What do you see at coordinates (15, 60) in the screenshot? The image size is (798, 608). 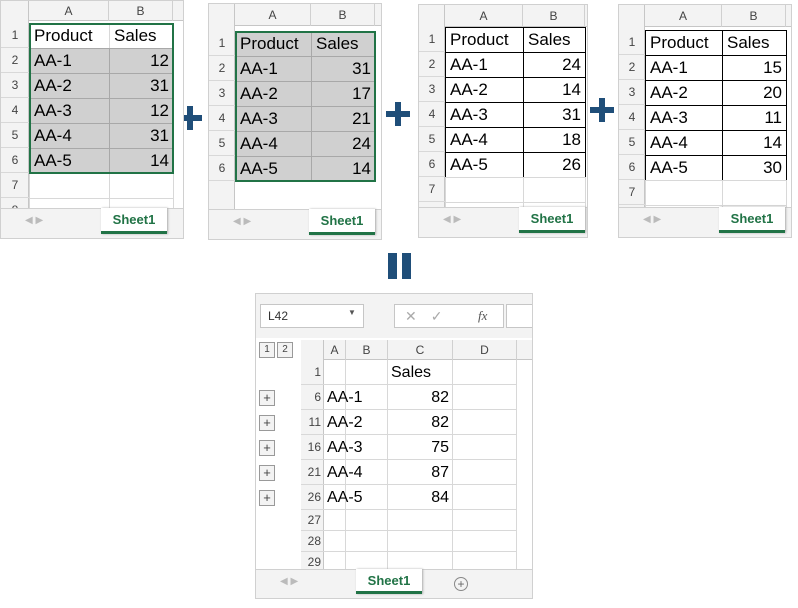 I see `row-header: 2` at bounding box center [15, 60].